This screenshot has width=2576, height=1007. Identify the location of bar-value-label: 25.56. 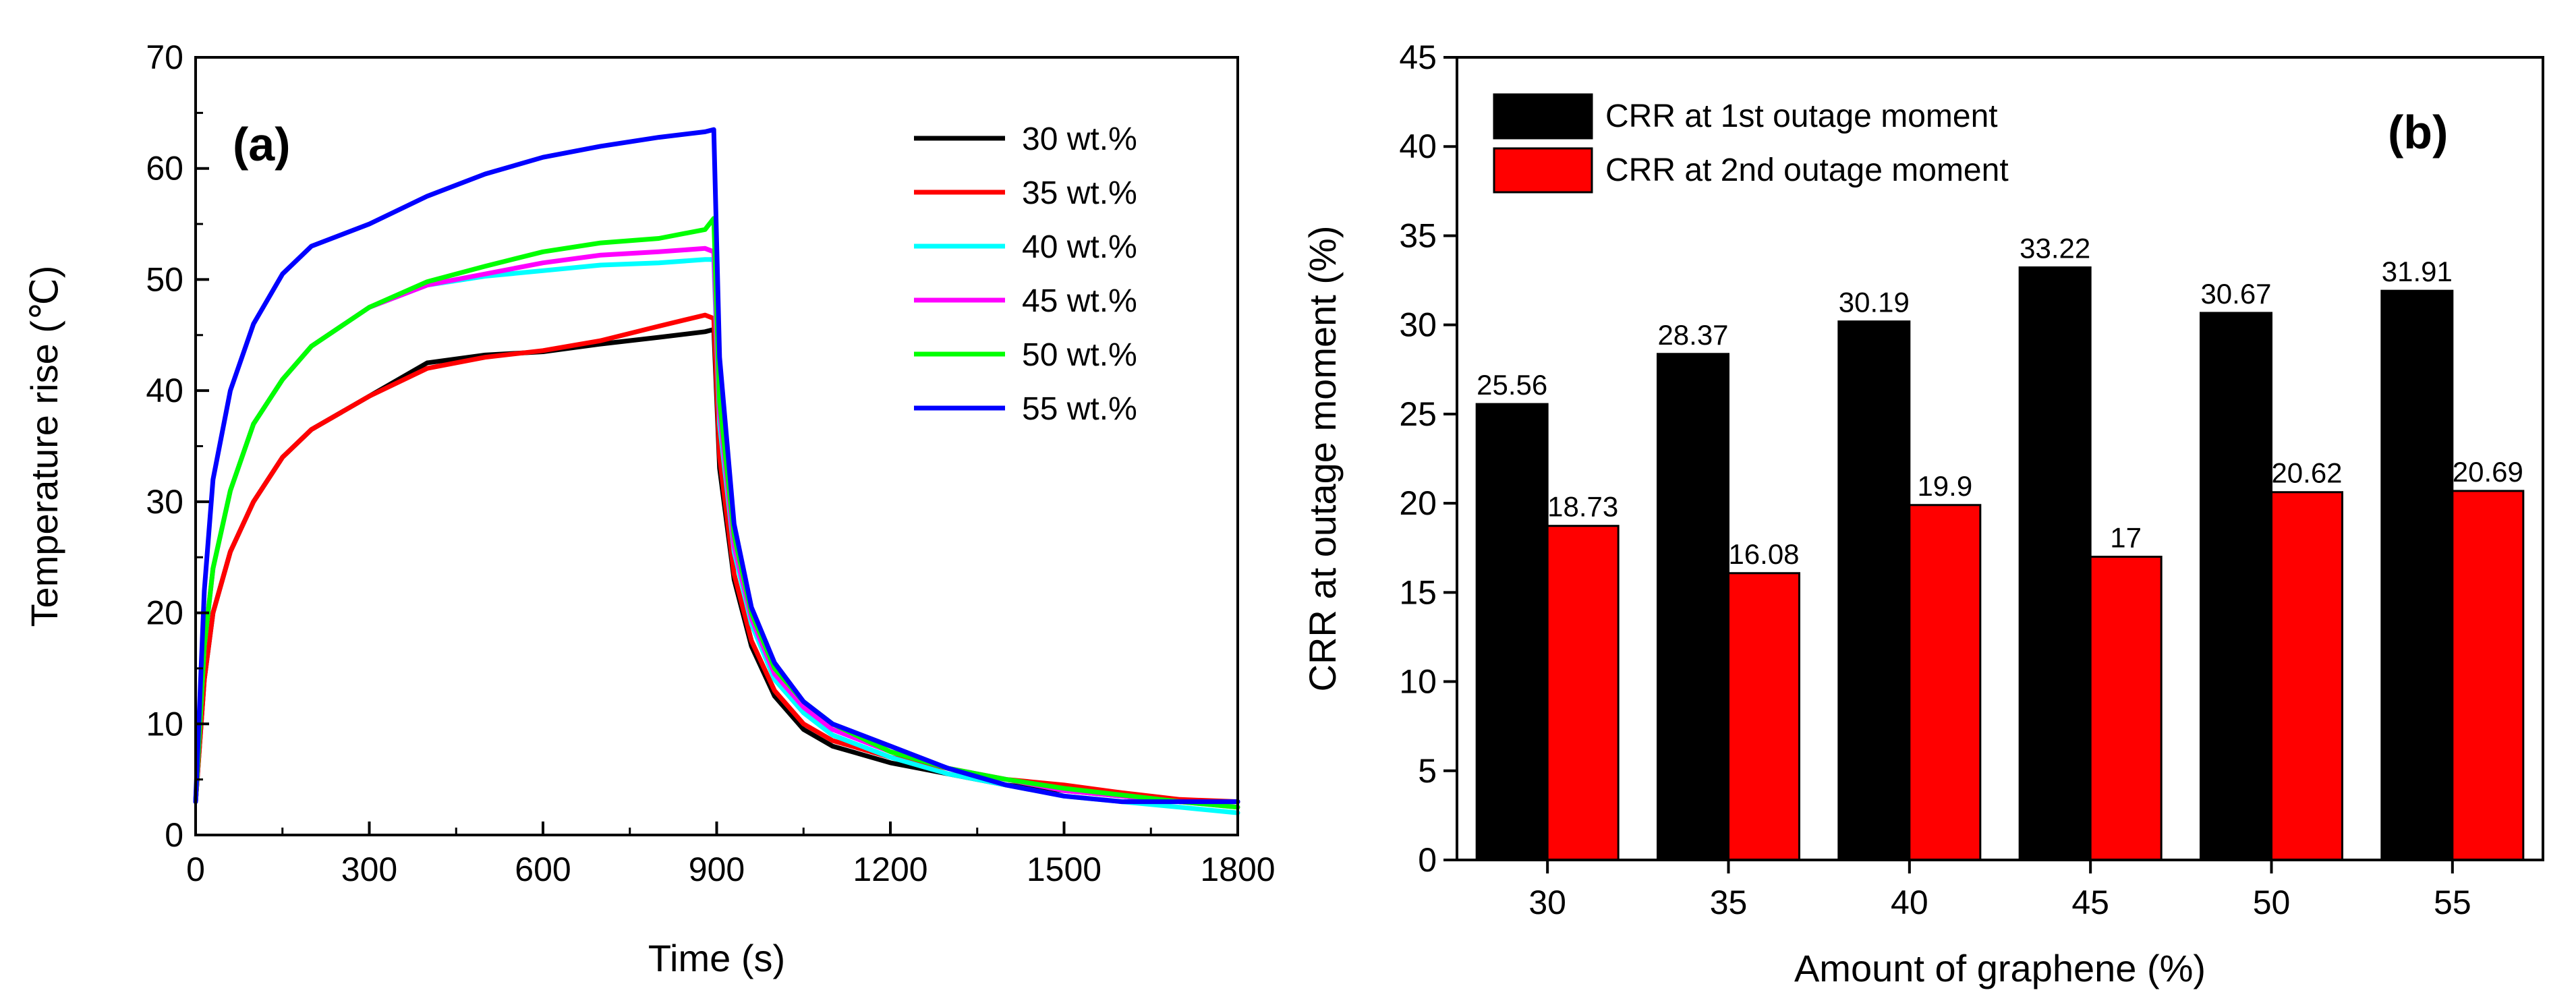
(1512, 385).